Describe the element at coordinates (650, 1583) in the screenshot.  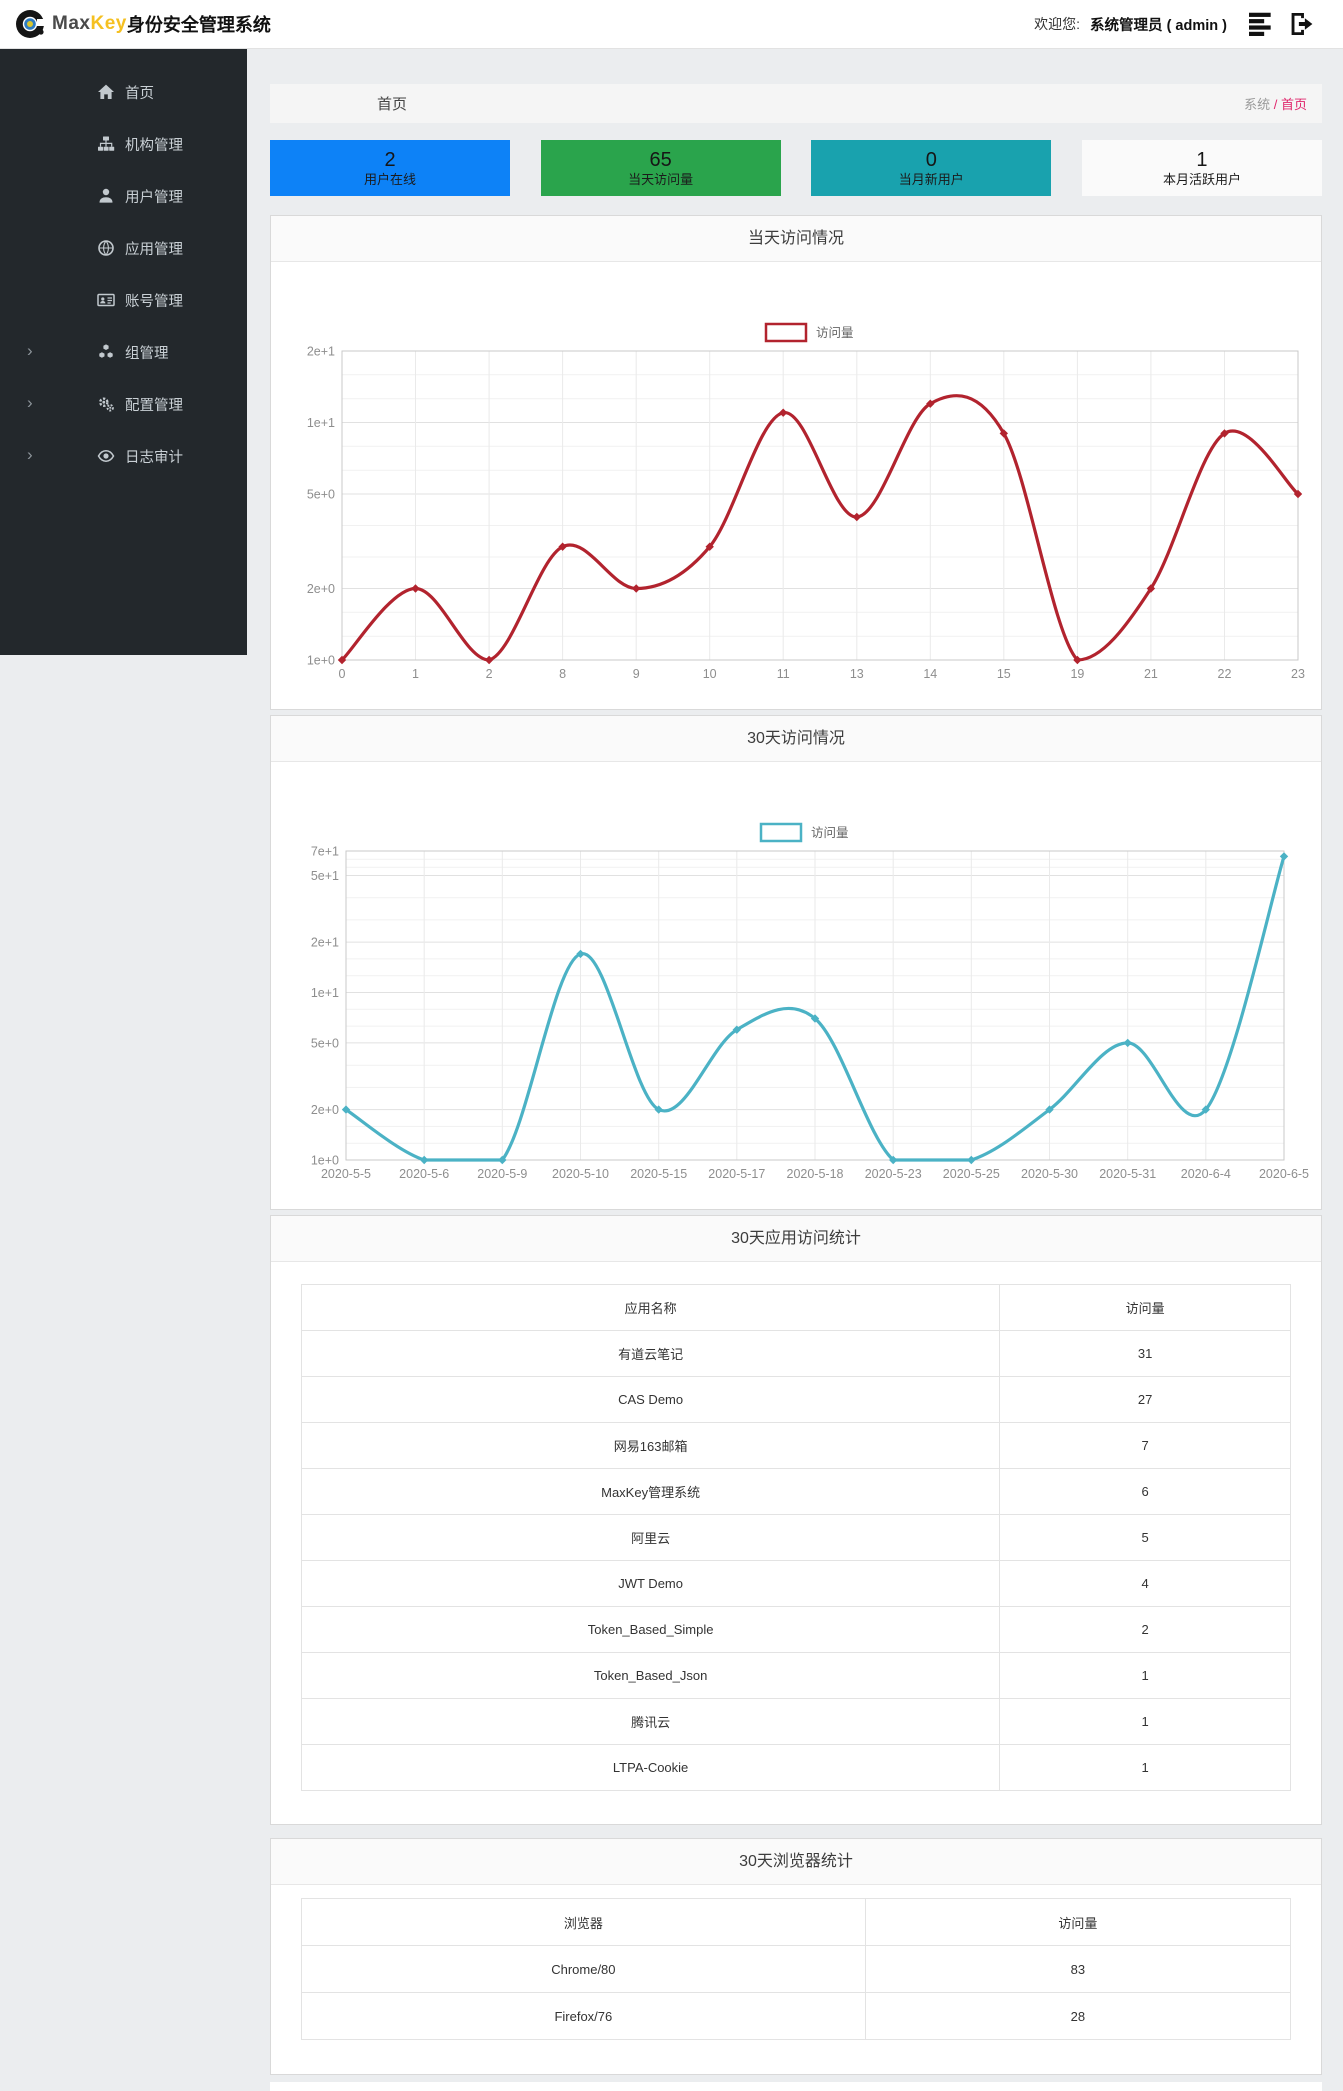
I see `table-cell: JWT Demo` at that location.